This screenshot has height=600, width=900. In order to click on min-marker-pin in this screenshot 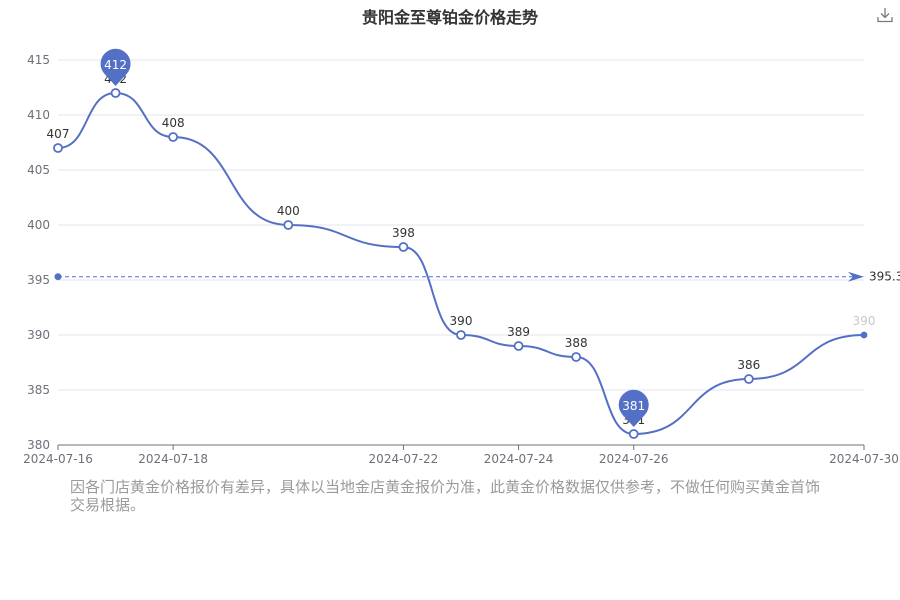, I will do `click(633, 408)`.